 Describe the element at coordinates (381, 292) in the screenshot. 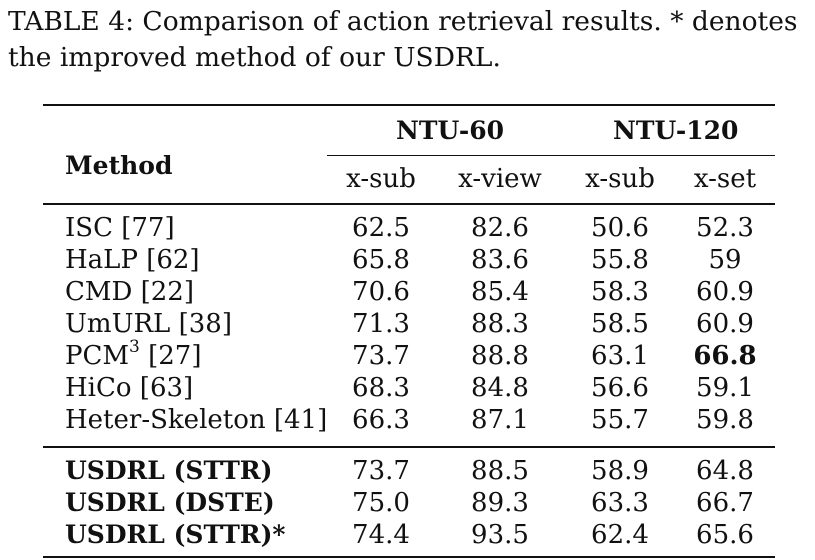

I see `cell-value: 70.6` at that location.